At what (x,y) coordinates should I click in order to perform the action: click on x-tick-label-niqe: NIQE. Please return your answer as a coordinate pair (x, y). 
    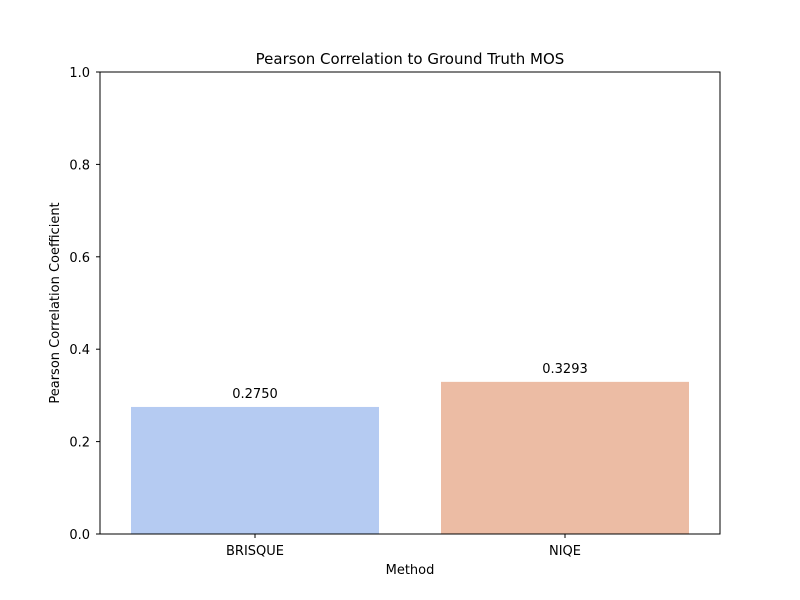
    Looking at the image, I should click on (565, 551).